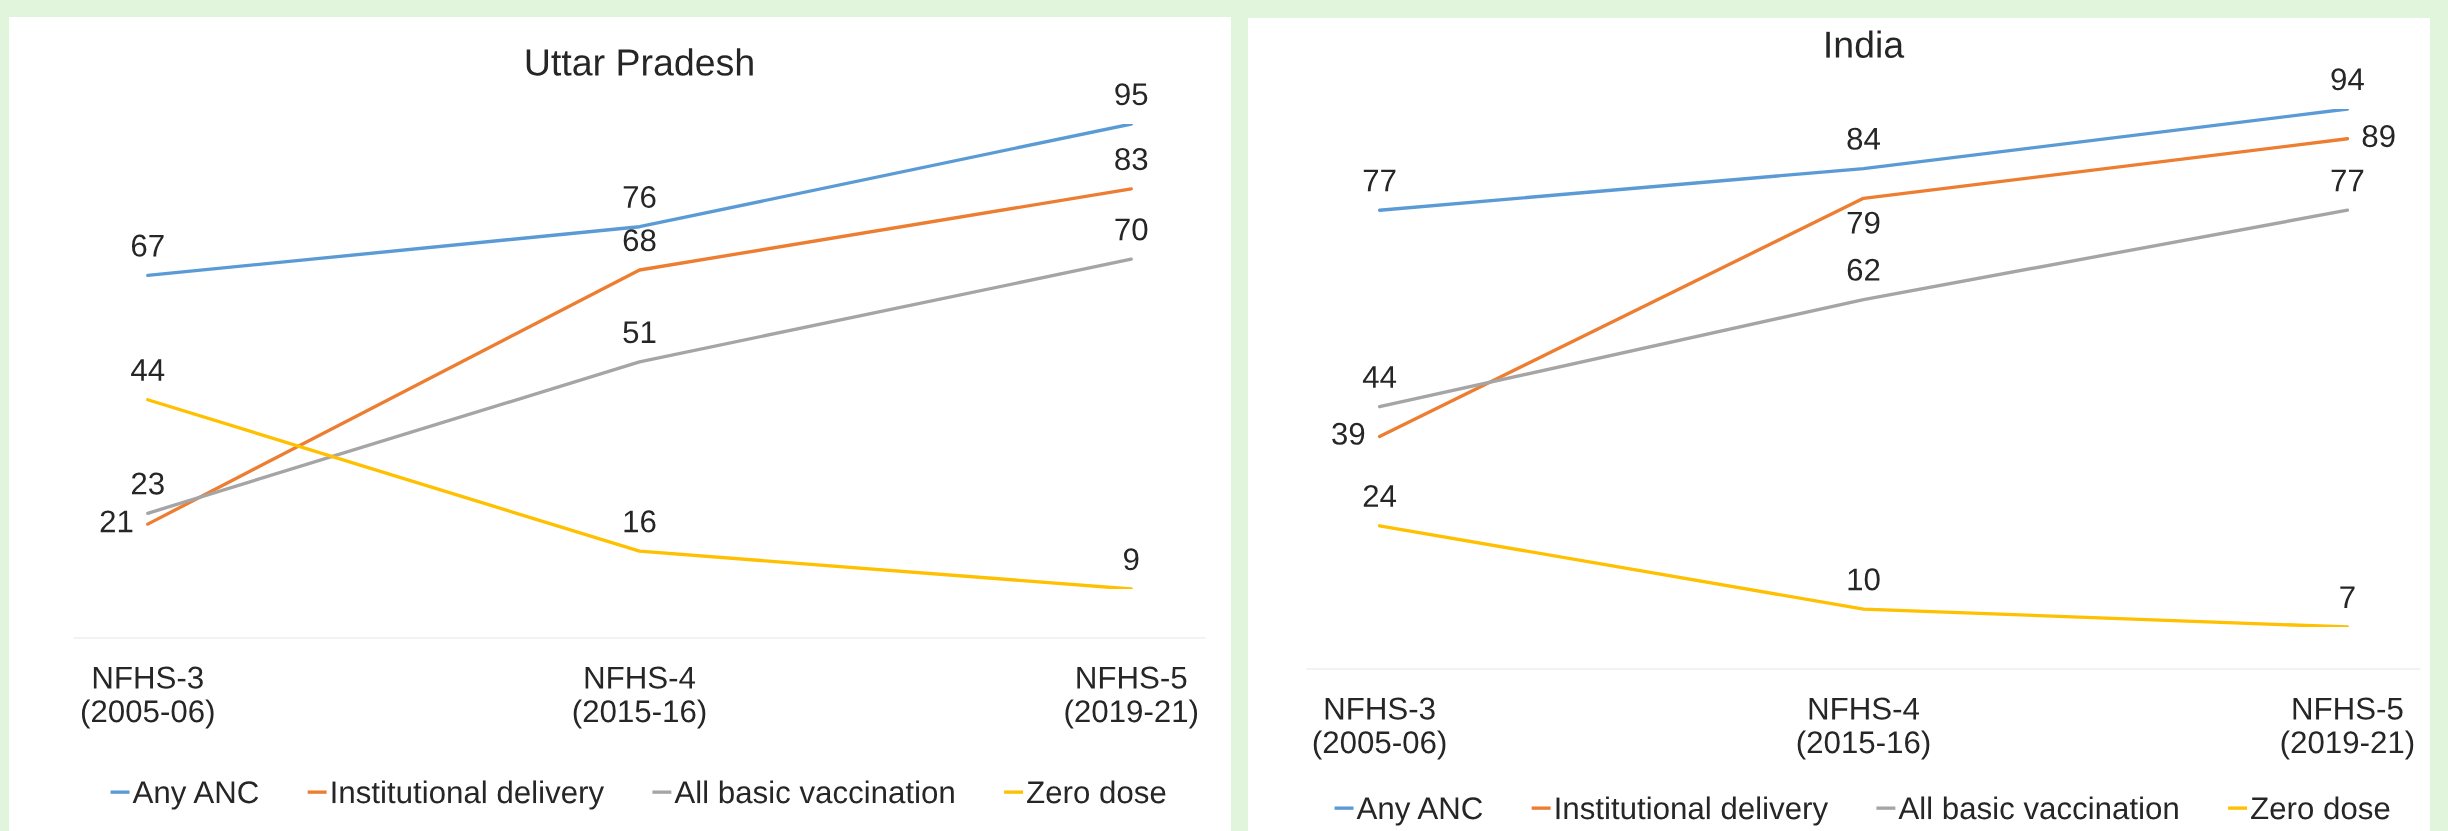 The height and width of the screenshot is (831, 2448). I want to click on data-label: 24, so click(1380, 495).